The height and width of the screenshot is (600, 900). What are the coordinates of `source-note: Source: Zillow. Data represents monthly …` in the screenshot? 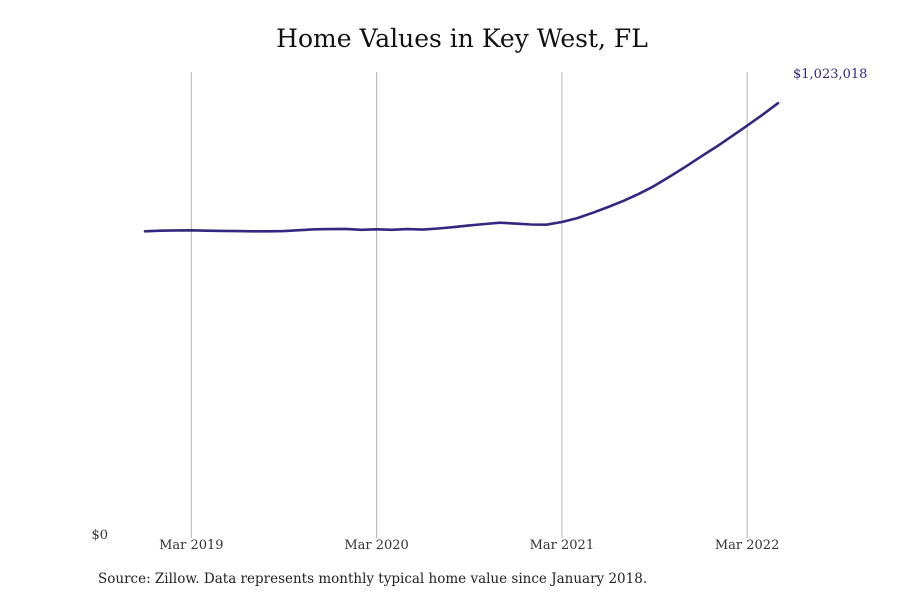 It's located at (373, 579).